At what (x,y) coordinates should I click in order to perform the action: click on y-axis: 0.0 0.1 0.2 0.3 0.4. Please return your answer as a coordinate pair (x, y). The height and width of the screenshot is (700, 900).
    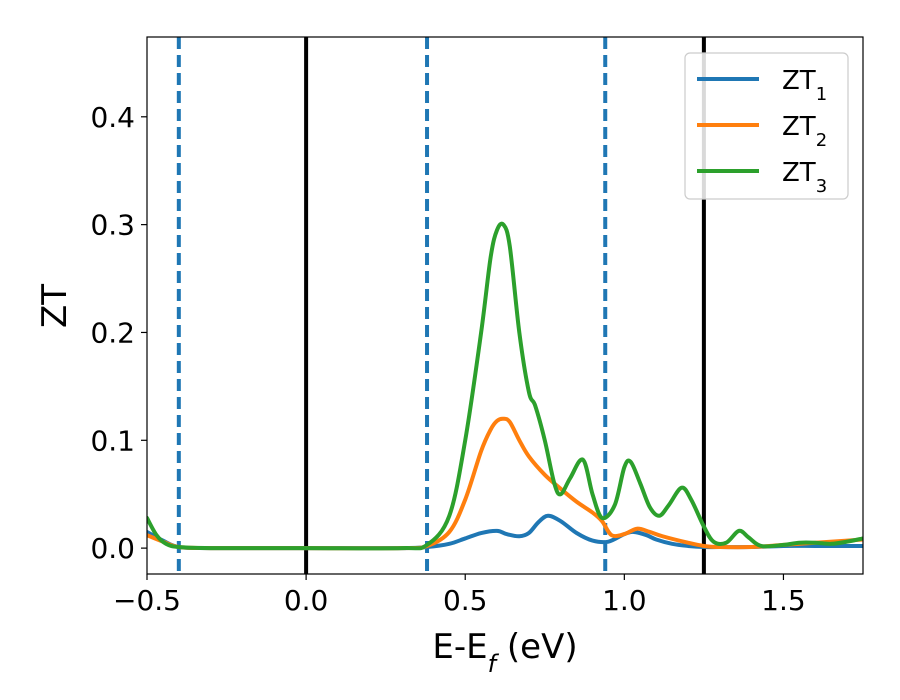
    Looking at the image, I should click on (118, 333).